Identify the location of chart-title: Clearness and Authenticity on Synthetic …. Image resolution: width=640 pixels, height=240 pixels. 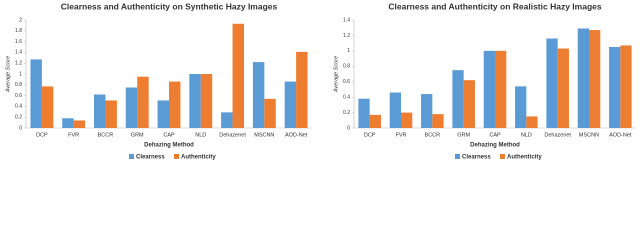
(169, 6).